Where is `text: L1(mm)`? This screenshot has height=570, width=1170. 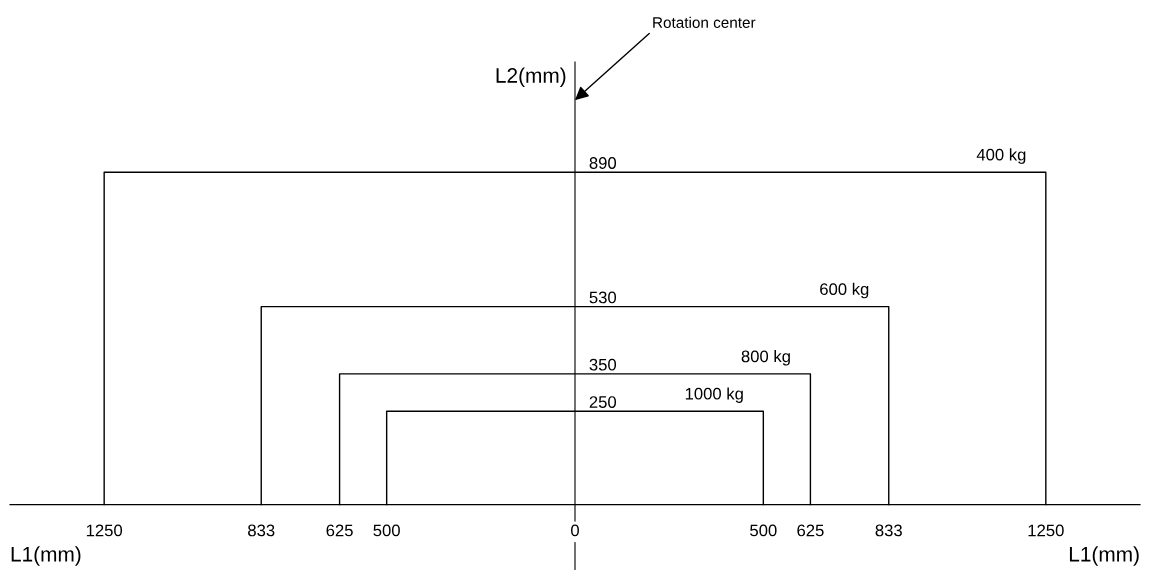
text: L1(mm) is located at coordinates (1104, 556).